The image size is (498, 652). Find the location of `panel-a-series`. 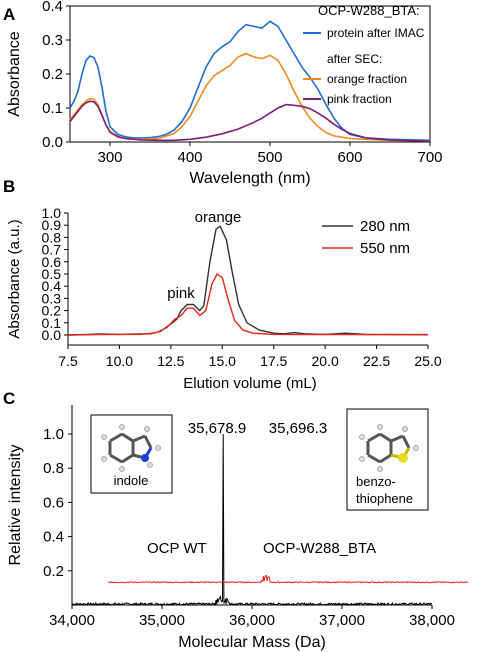

panel-a-series is located at coordinates (250, 81).